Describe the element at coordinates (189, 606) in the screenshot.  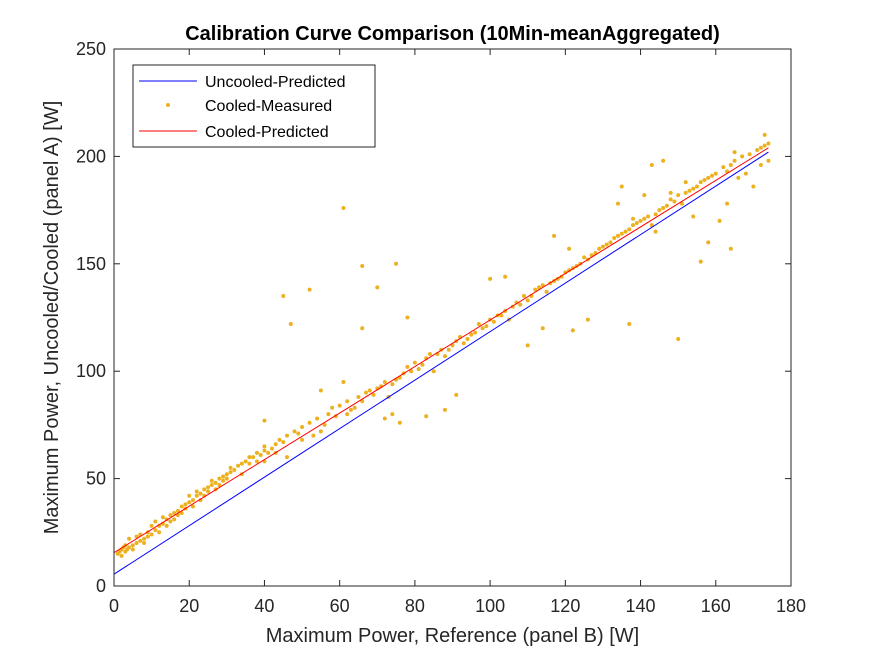
I see `x-tick-label: 20` at that location.